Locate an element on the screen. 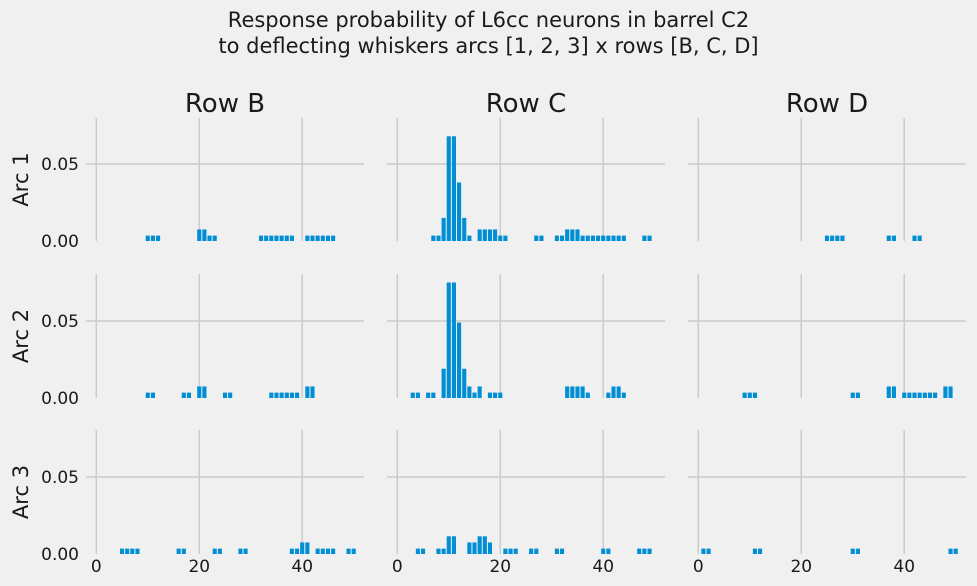  column-title: Row C is located at coordinates (526, 104).